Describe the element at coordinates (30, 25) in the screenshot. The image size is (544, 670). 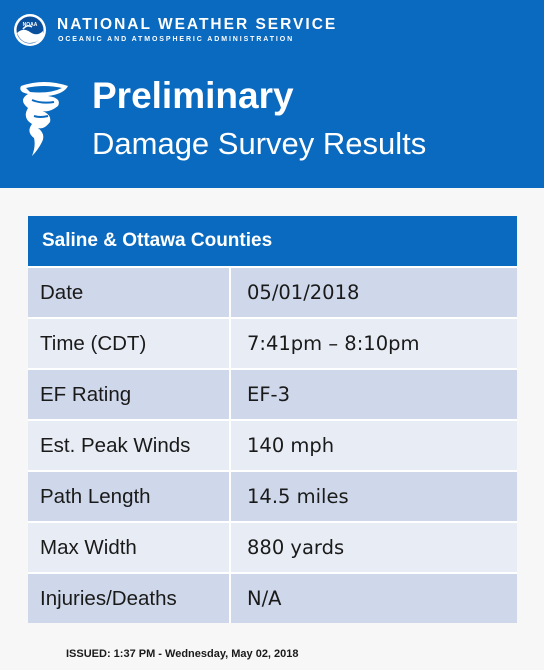
I see `svg-text: NOAA` at that location.